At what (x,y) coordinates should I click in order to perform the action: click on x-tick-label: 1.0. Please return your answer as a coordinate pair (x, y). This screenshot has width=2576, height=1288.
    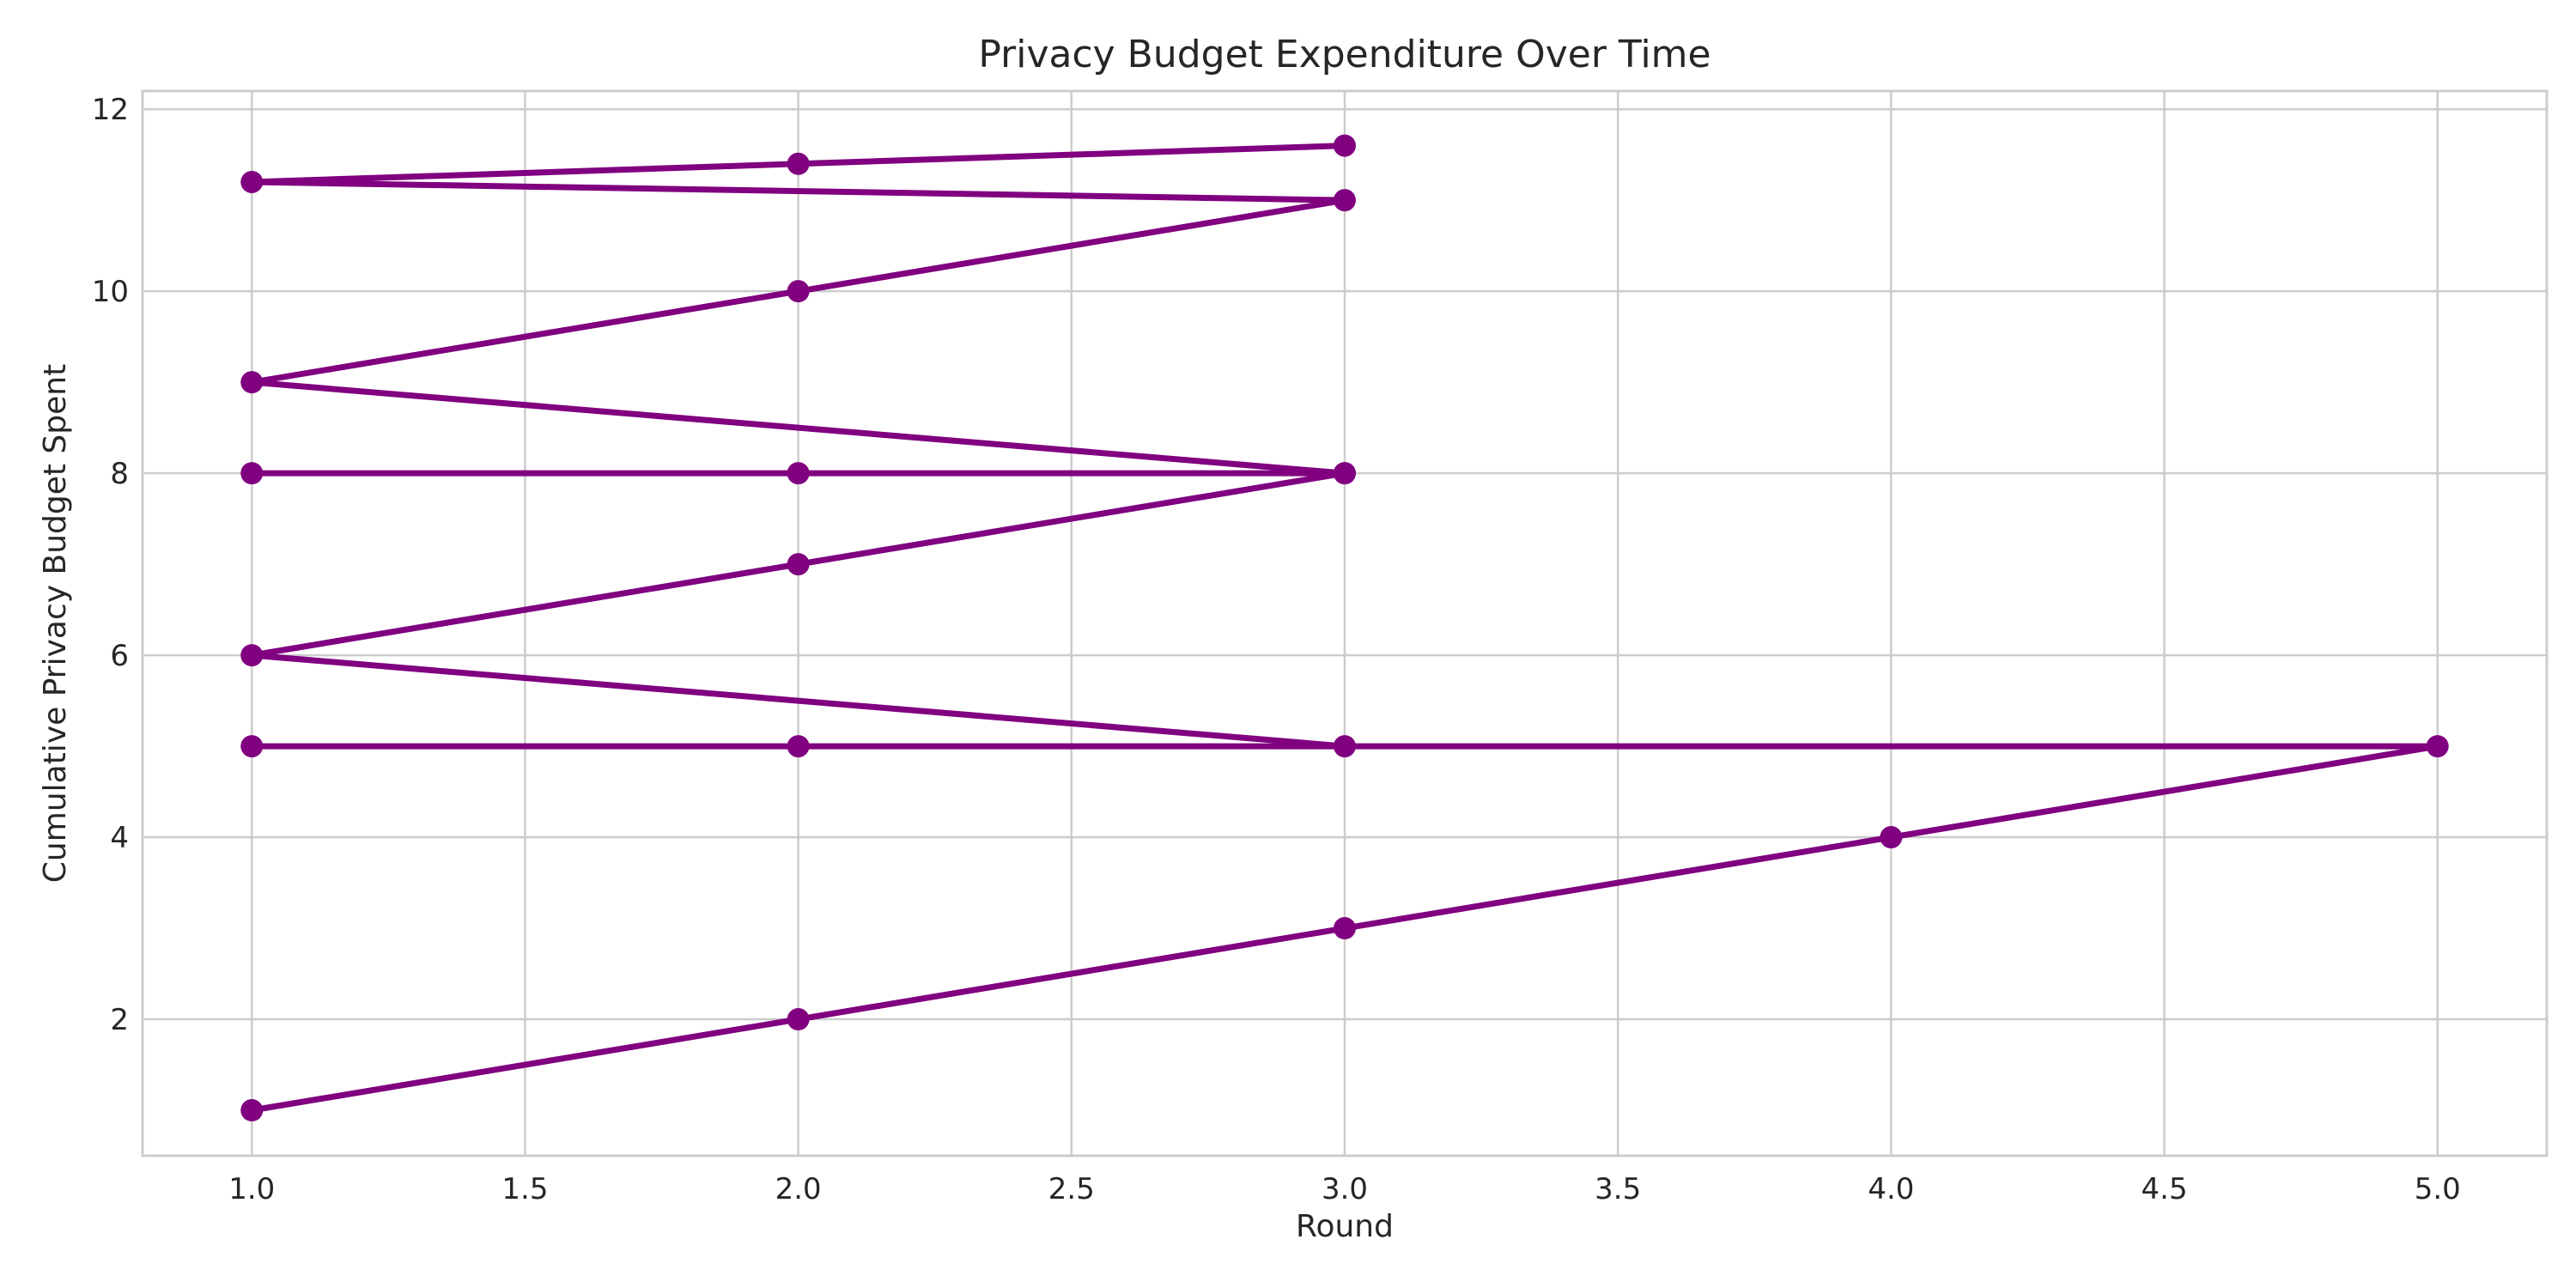
    Looking at the image, I should click on (251, 1189).